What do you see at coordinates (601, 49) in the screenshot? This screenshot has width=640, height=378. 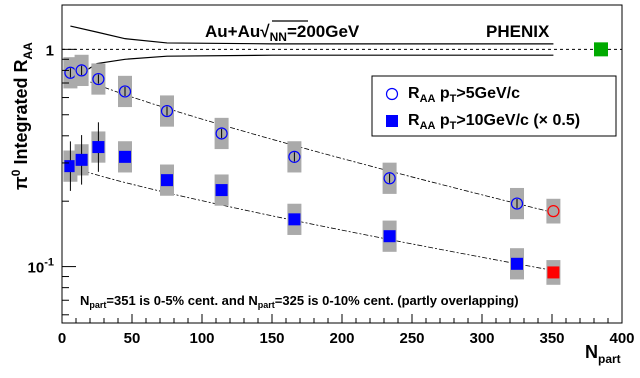 I see `normalization-box` at bounding box center [601, 49].